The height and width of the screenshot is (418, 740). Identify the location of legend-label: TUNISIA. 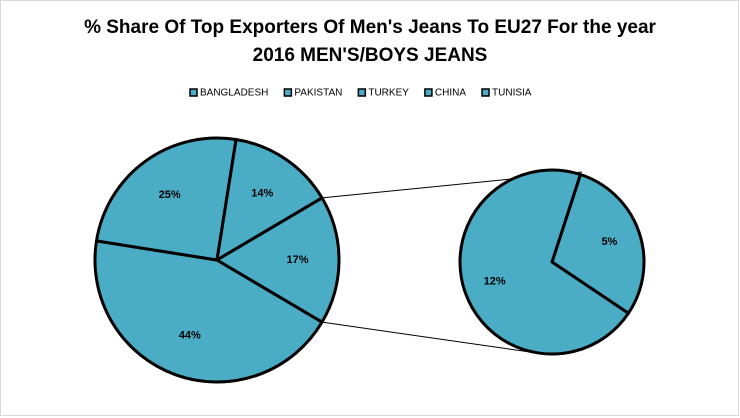
(512, 93).